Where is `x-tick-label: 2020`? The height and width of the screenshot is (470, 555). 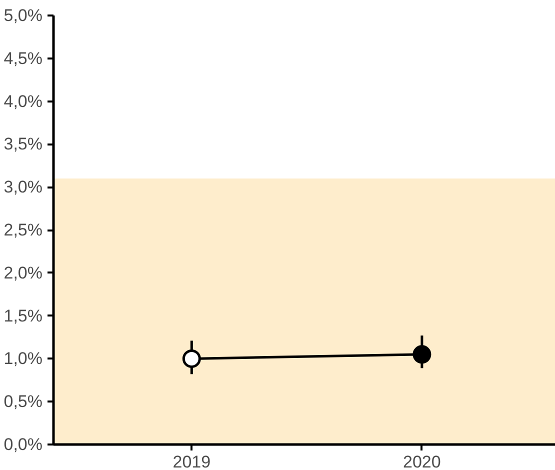
x-tick-label: 2020 is located at coordinates (422, 461).